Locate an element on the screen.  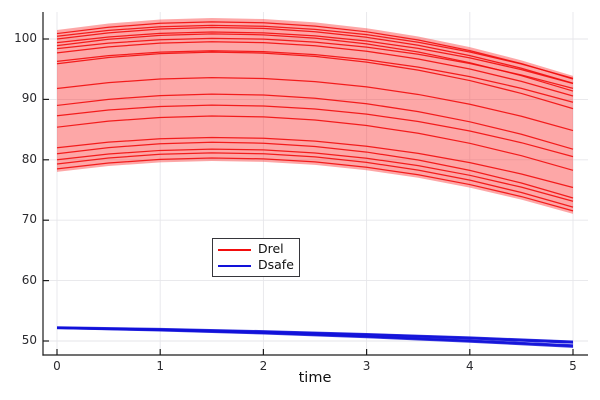
x-axis-title: time is located at coordinates (315, 378).